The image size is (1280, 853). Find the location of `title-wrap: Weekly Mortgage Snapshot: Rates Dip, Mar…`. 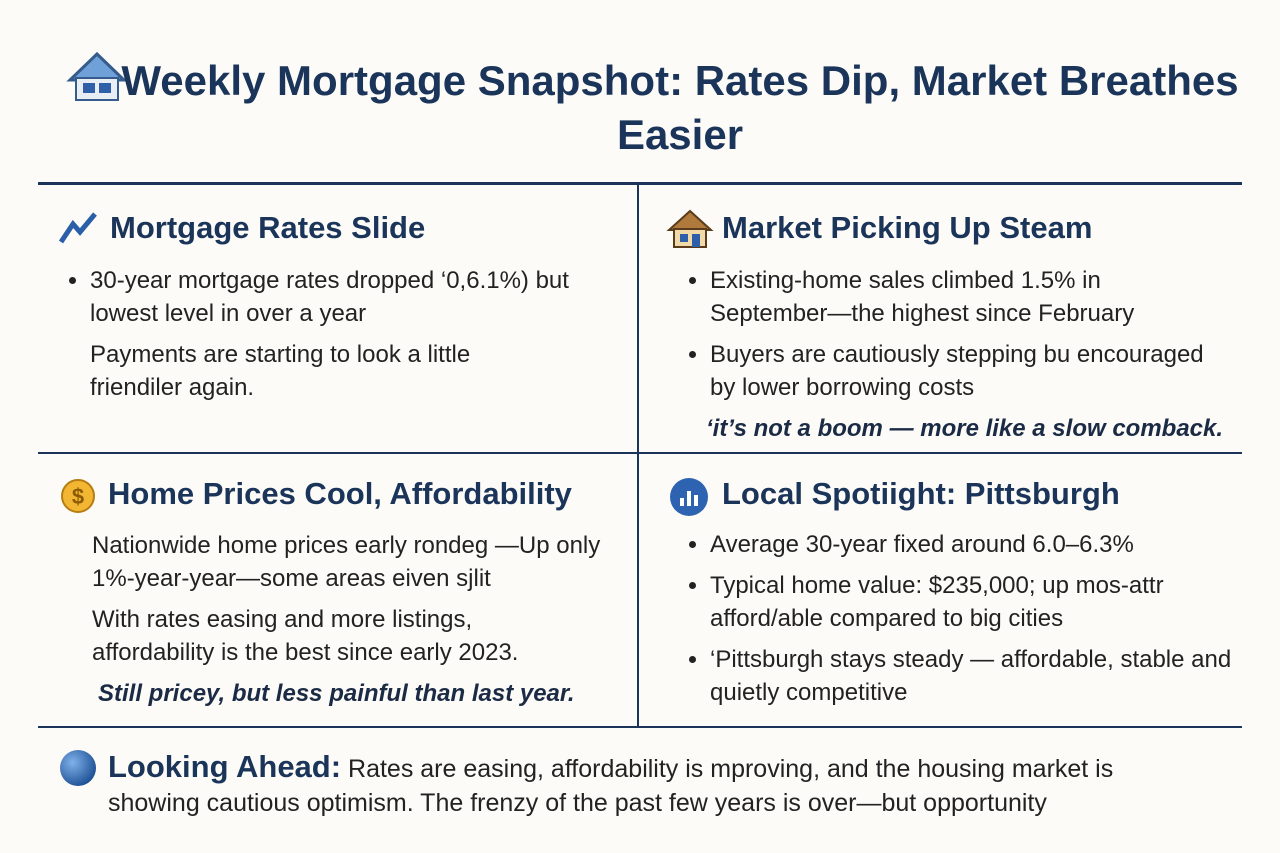

title-wrap: Weekly Mortgage Snapshot: Rates Dip, Mar… is located at coordinates (680, 108).